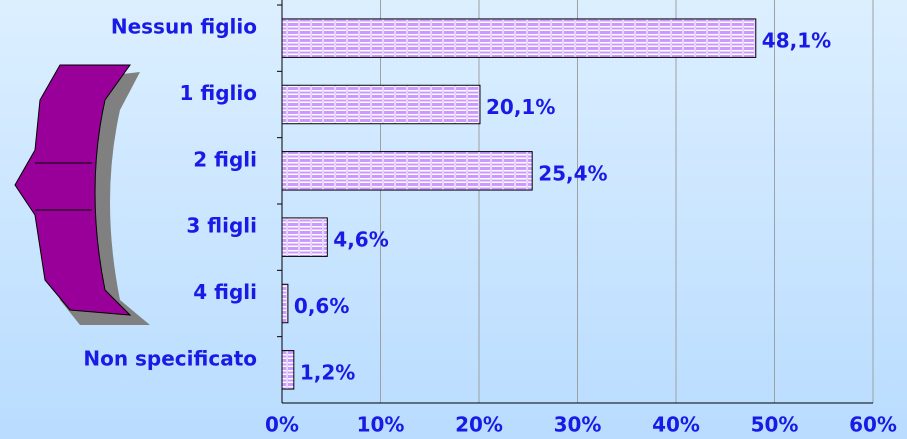 This screenshot has height=439, width=907. I want to click on y-tick-label: Non specificato, so click(170, 358).